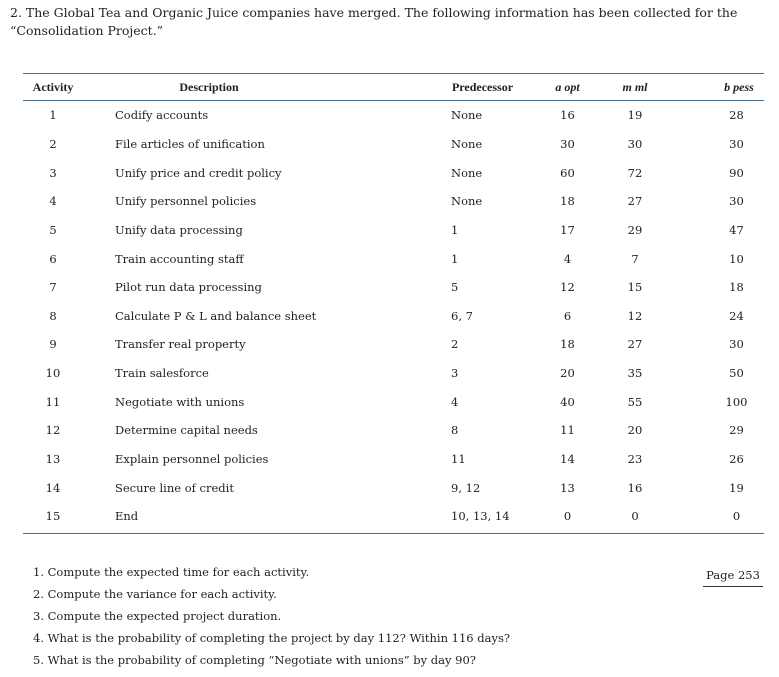 This screenshot has height=677, width=779. Describe the element at coordinates (739, 86) in the screenshot. I see `header-b-pess: b pess` at that location.